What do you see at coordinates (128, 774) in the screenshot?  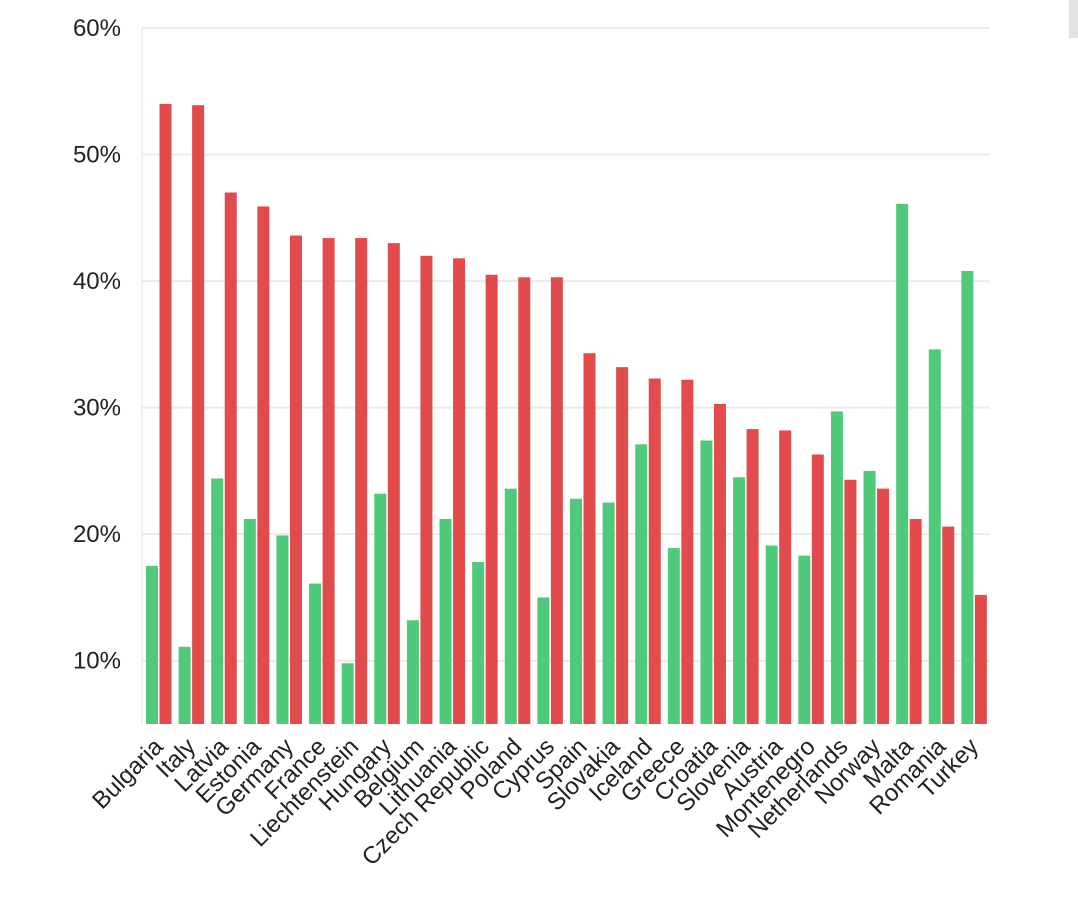 I see `x-tick-label: Bulgaria` at bounding box center [128, 774].